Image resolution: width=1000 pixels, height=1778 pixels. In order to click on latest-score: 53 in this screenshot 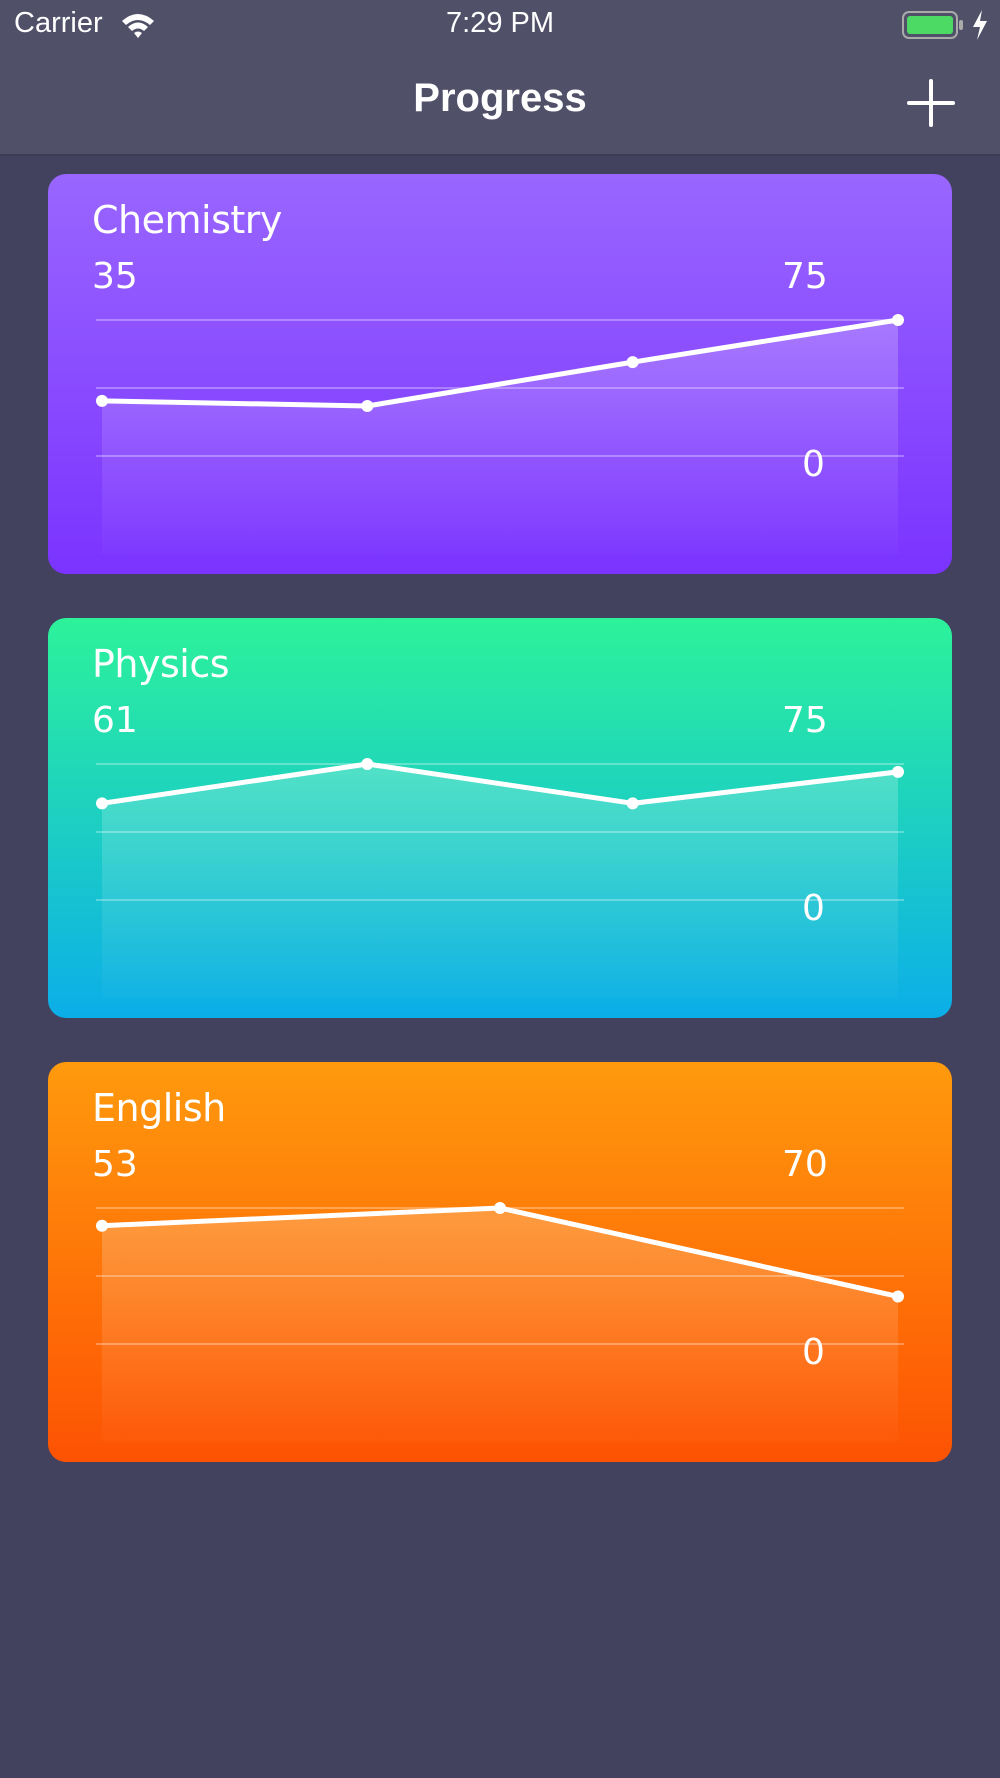, I will do `click(115, 1164)`.